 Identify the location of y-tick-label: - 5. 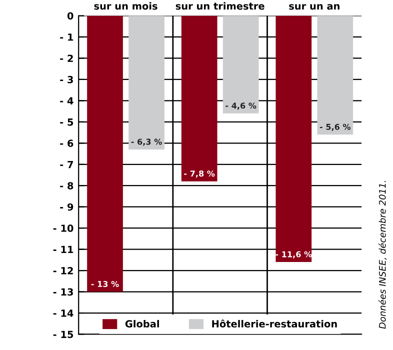
(67, 122).